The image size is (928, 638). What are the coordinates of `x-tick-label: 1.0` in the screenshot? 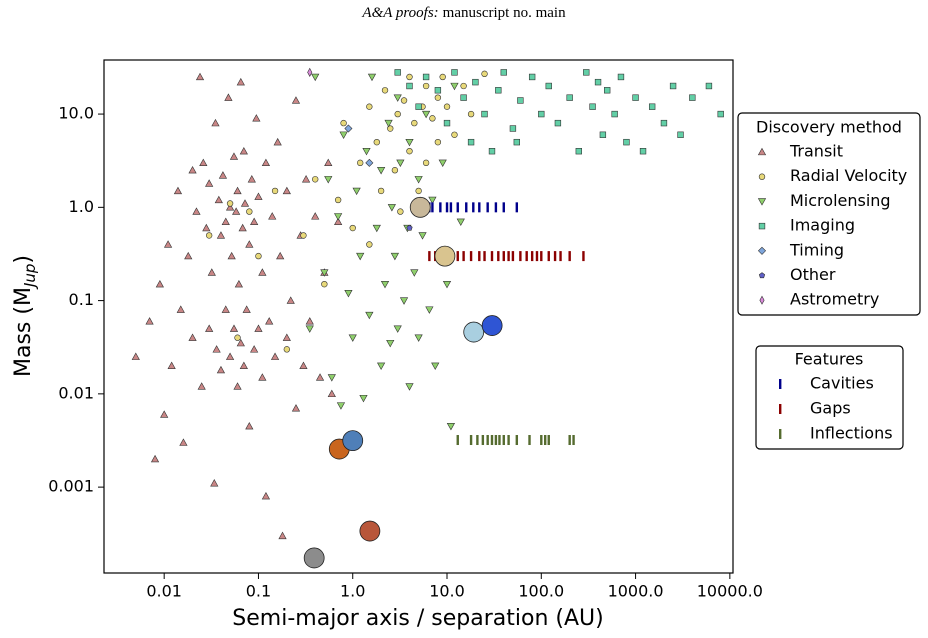 It's located at (352, 591).